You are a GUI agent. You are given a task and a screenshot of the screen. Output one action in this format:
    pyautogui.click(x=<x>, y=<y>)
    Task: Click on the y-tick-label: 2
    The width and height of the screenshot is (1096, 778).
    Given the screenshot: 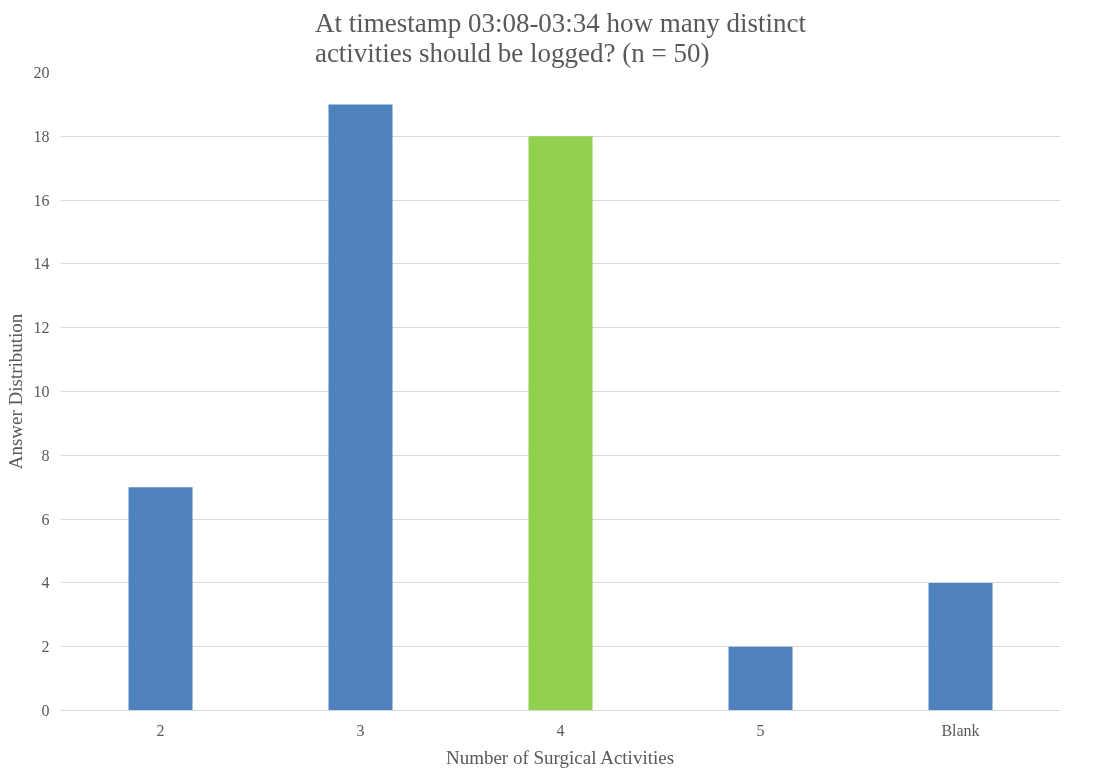 What is the action you would take?
    pyautogui.click(x=45, y=647)
    